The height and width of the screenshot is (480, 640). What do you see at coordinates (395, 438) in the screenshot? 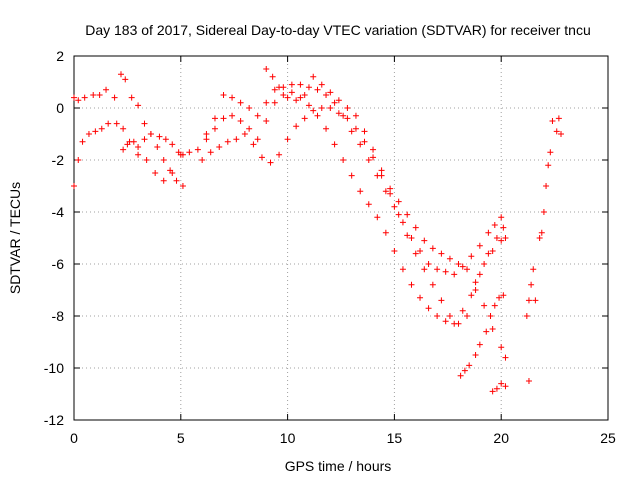
I see `x-tick-label: 15` at bounding box center [395, 438].